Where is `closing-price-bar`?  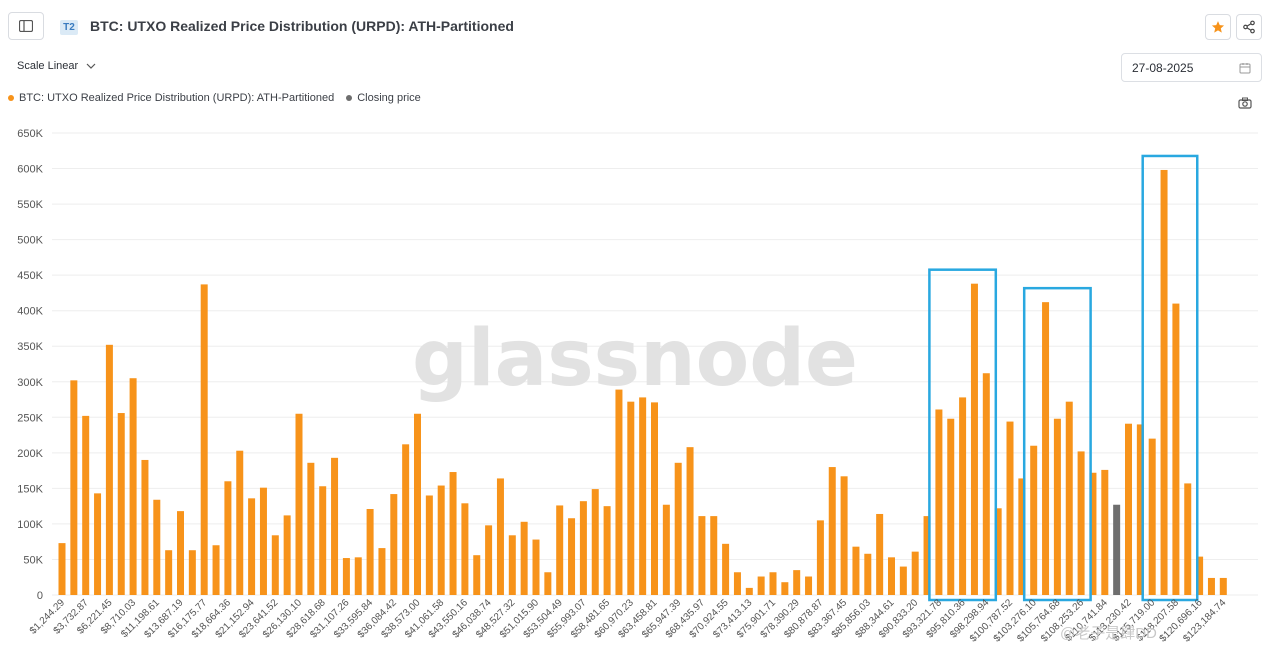
closing-price-bar is located at coordinates (1117, 549).